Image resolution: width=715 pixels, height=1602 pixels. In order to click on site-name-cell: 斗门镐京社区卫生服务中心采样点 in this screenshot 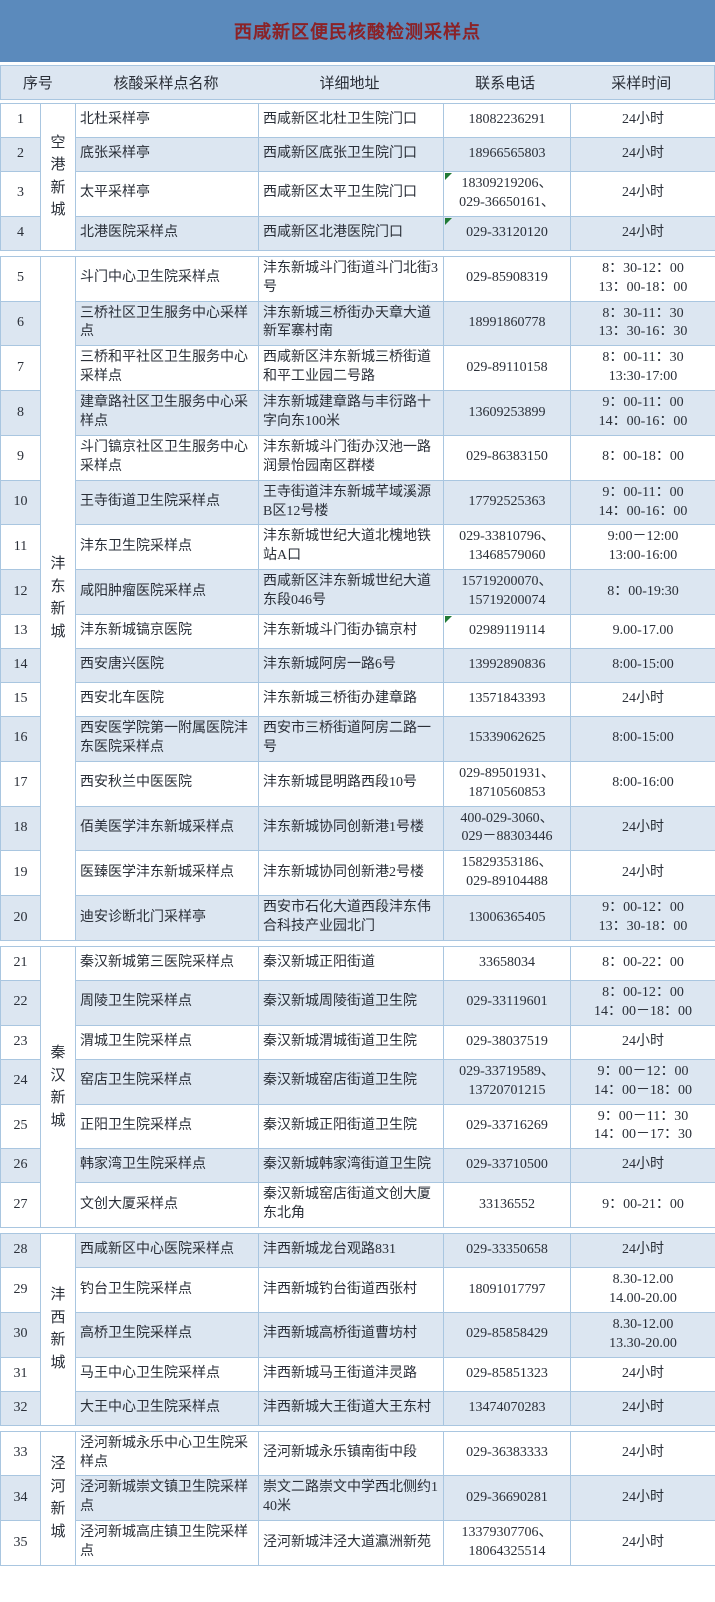, I will do `click(167, 457)`.